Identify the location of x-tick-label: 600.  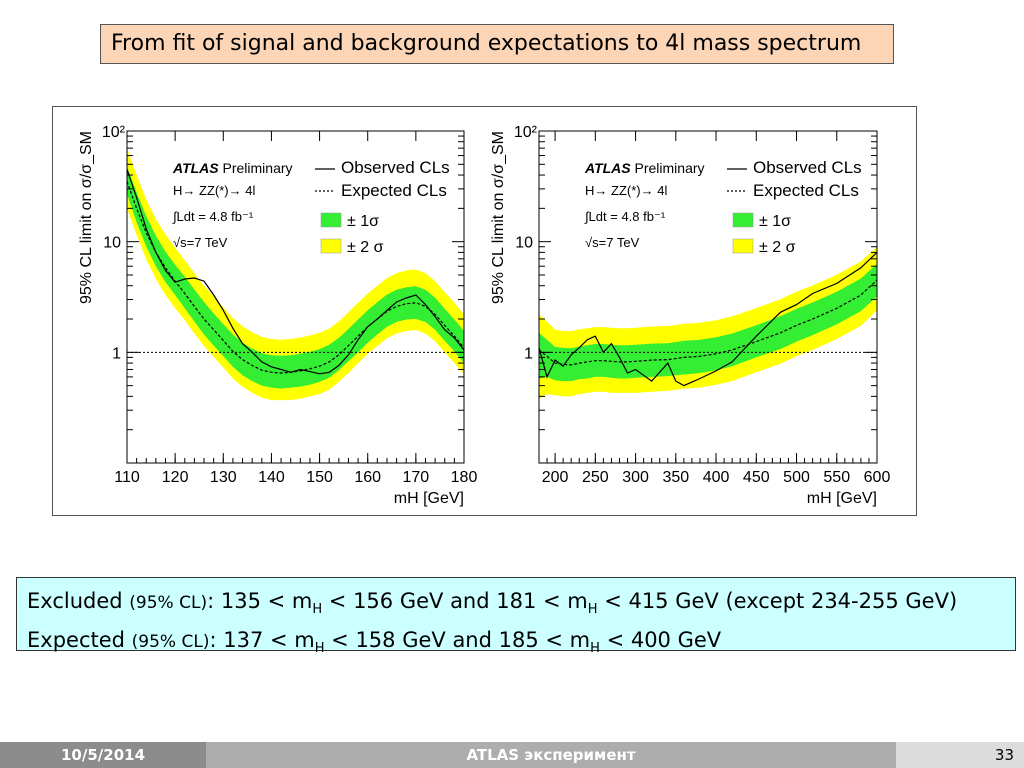
(877, 477).